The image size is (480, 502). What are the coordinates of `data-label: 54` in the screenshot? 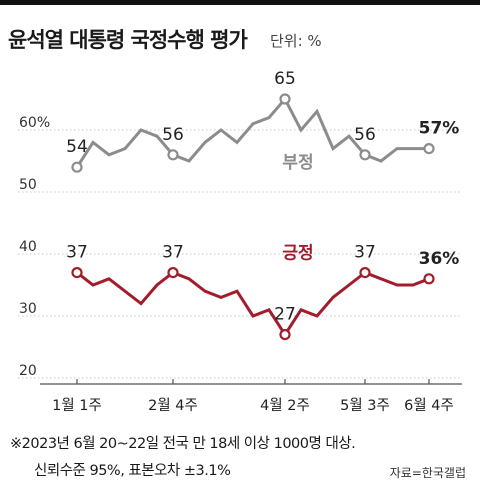 It's located at (77, 147).